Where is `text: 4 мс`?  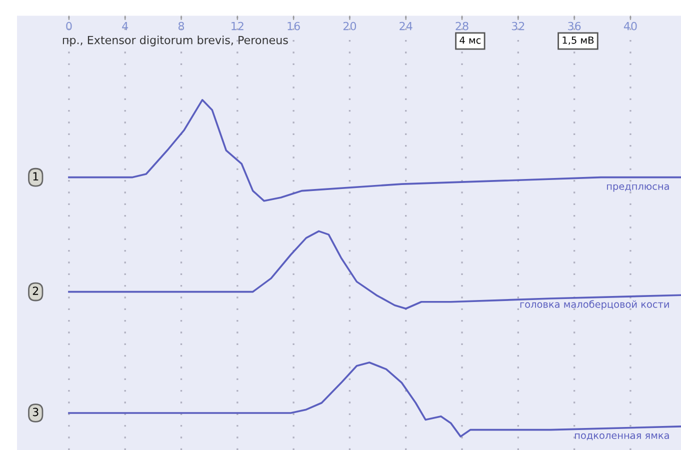 text: 4 мс is located at coordinates (470, 40).